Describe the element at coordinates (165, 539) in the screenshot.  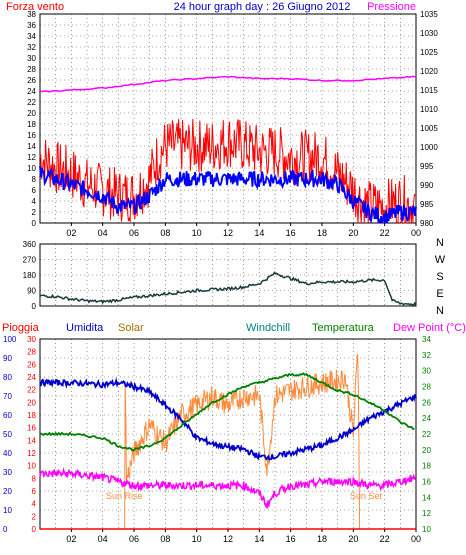
I see `x-tick-label: 08` at that location.